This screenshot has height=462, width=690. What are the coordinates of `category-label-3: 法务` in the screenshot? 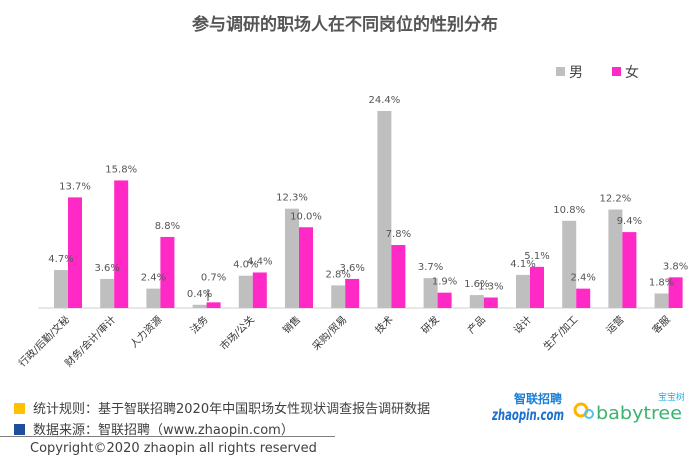 It's located at (198, 324).